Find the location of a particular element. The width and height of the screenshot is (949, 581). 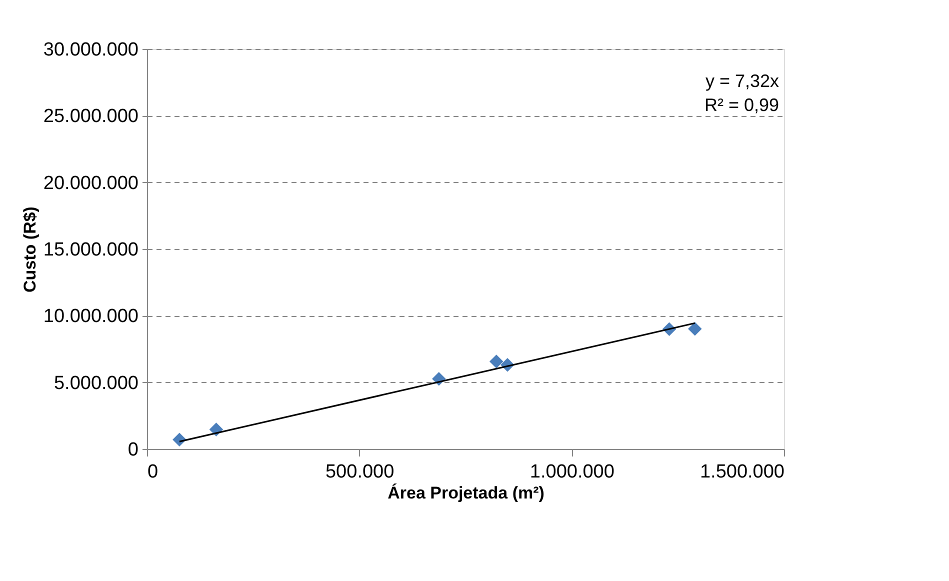

y-tick-label: 25.000.000 is located at coordinates (90, 117).